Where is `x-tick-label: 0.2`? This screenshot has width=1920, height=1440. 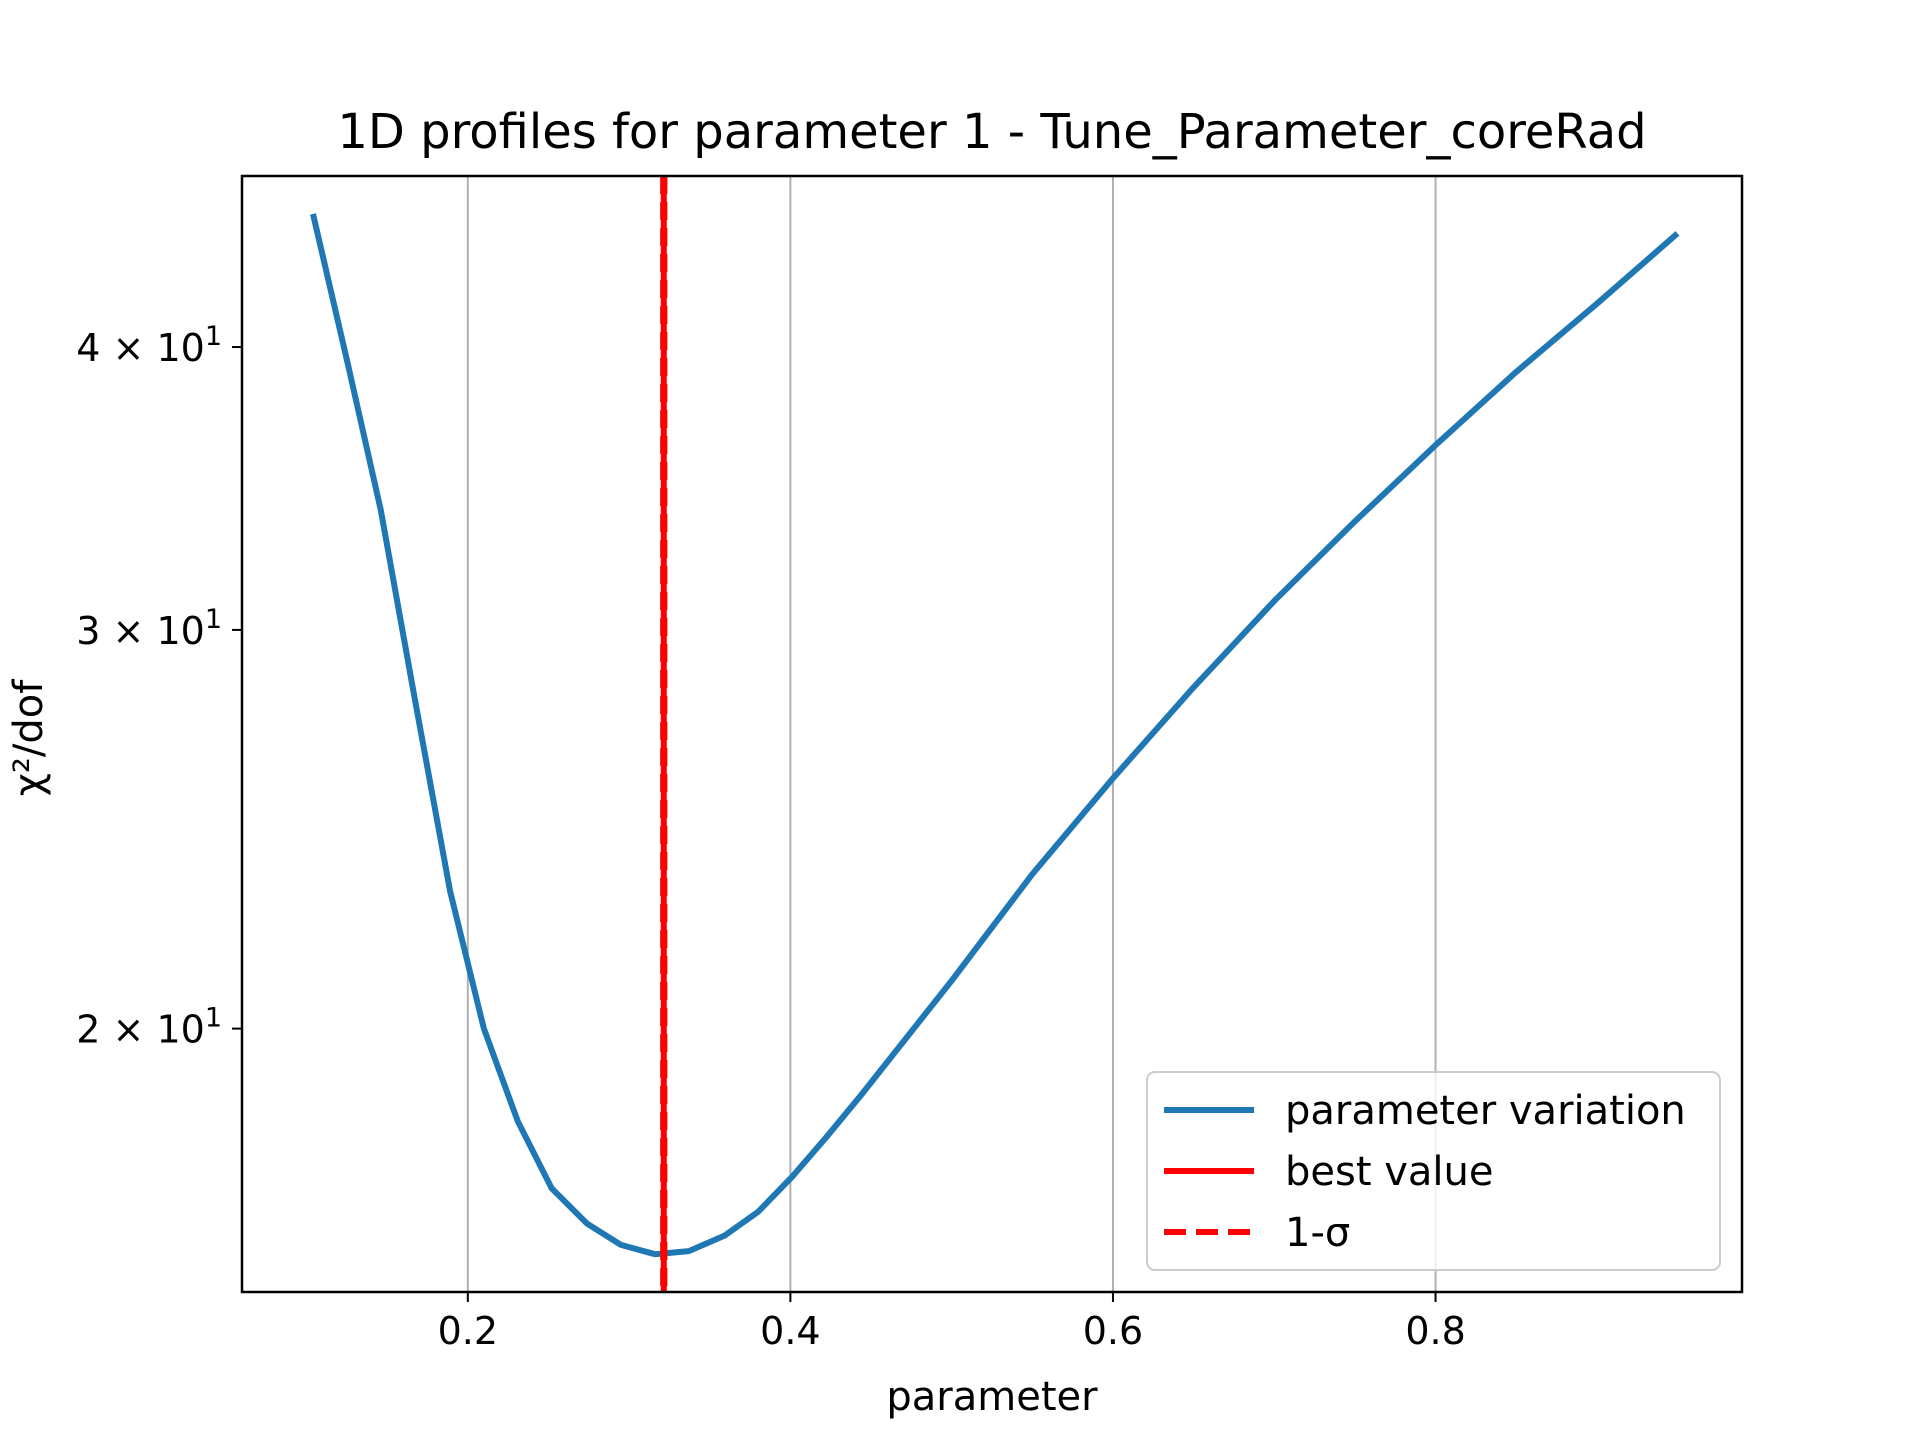 x-tick-label: 0.2 is located at coordinates (468, 1331).